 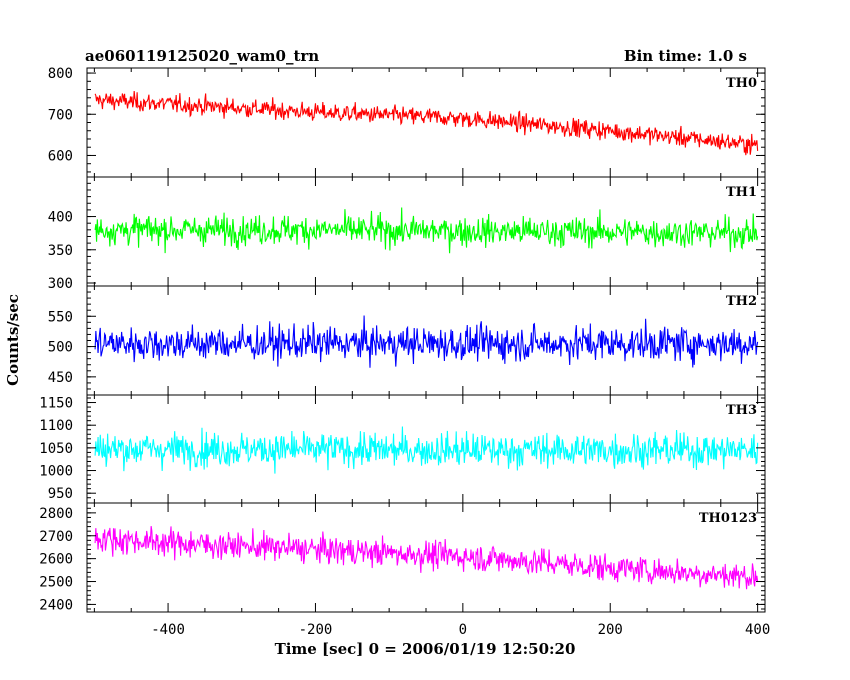 I want to click on series-line-th0123, so click(x=426, y=558).